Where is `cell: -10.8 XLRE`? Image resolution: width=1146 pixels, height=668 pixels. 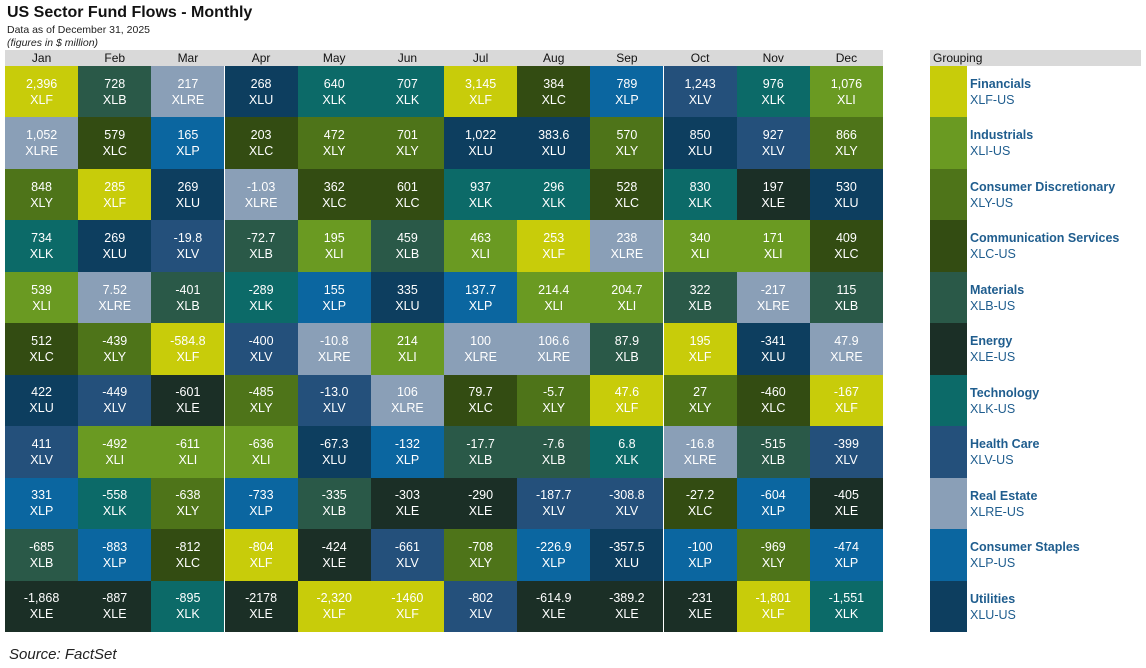 cell: -10.8 XLRE is located at coordinates (334, 349).